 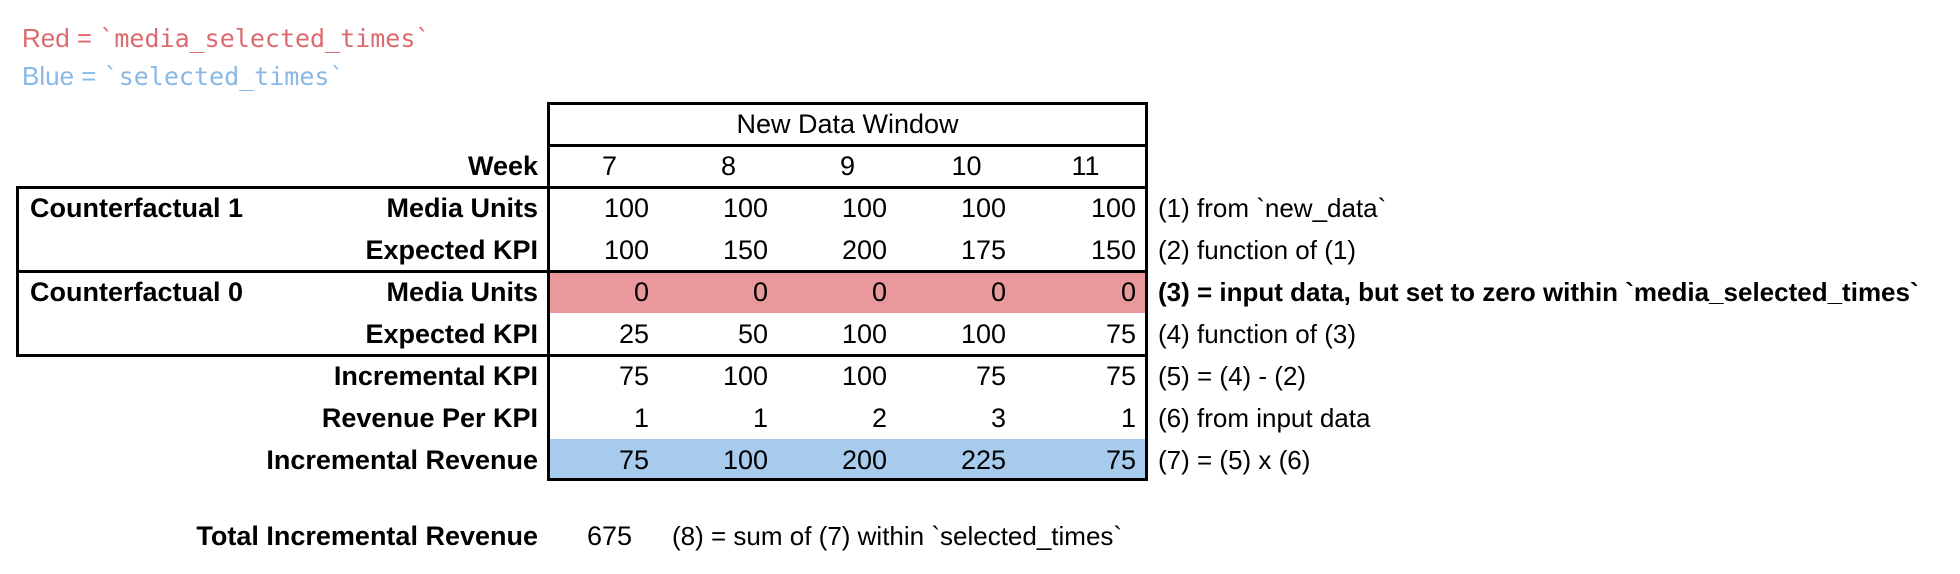 What do you see at coordinates (983, 250) in the screenshot?
I see `table-cell: 175` at bounding box center [983, 250].